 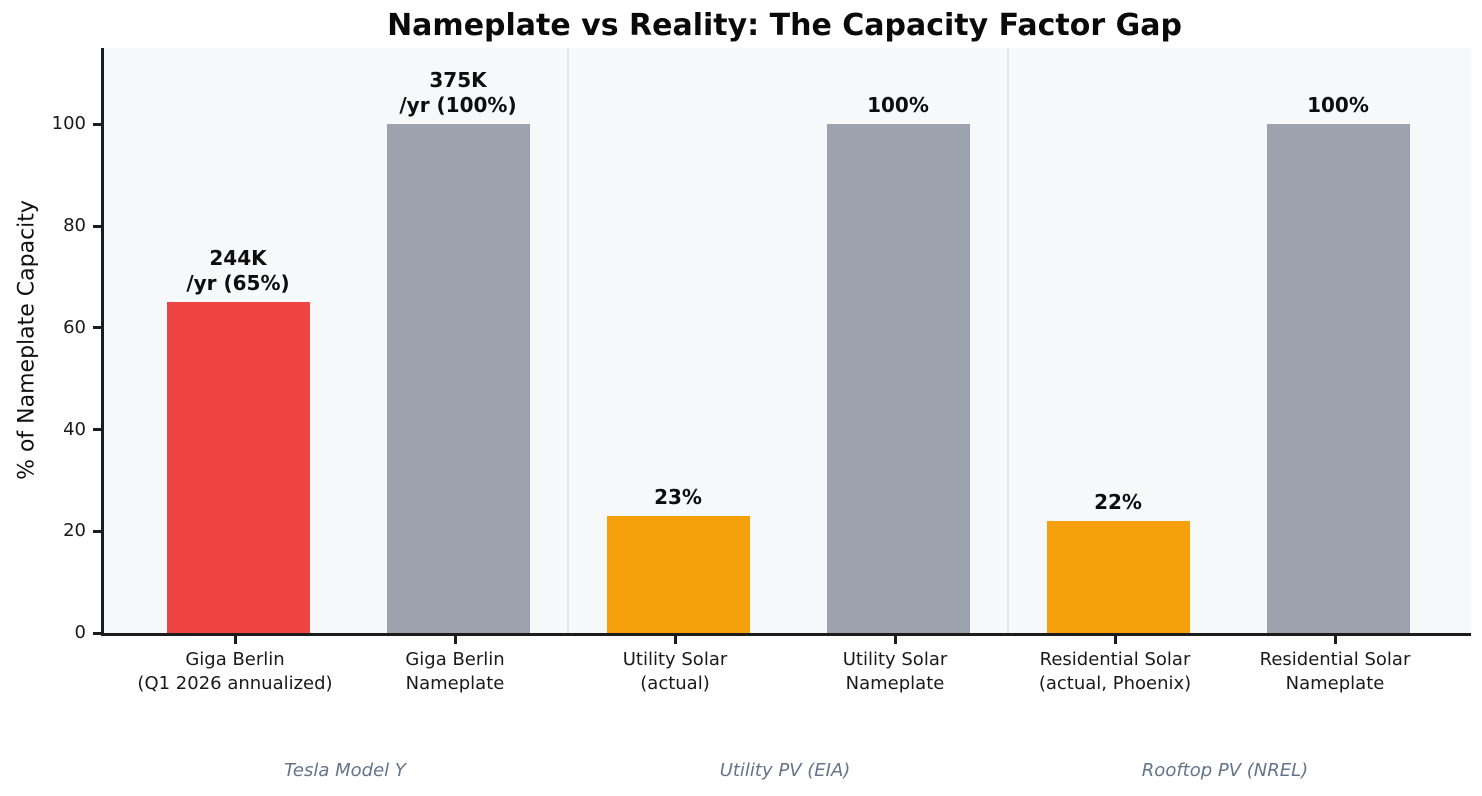 I want to click on x-tick-label: Giga Berlin Nameplate, so click(x=455, y=671).